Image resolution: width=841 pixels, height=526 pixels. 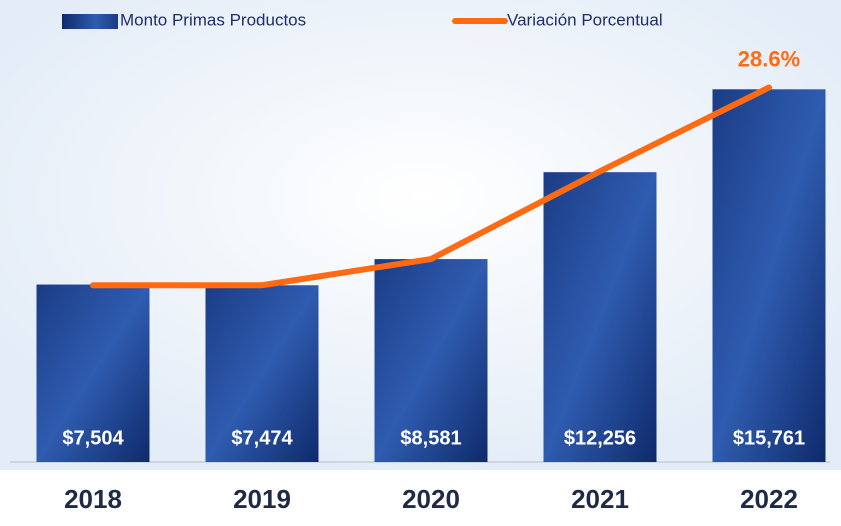 I want to click on x-tick-label: 2022, so click(x=769, y=499).